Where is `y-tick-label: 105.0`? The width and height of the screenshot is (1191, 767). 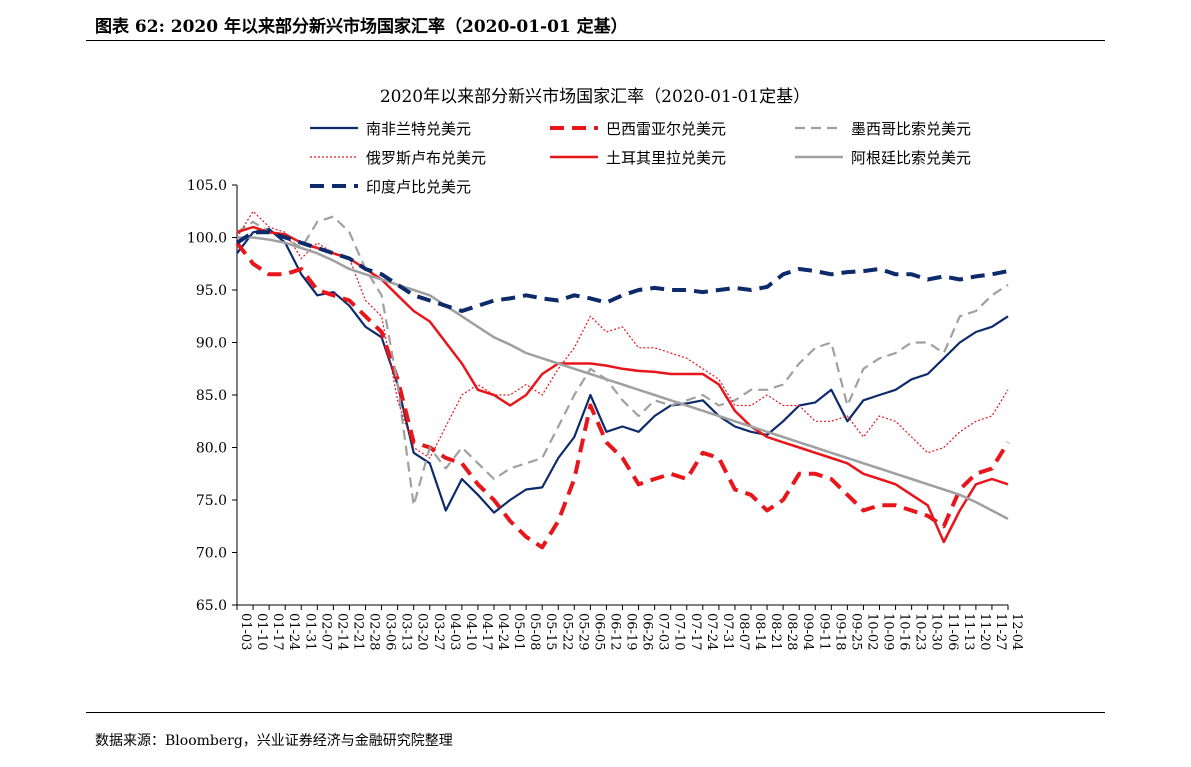
y-tick-label: 105.0 is located at coordinates (207, 186).